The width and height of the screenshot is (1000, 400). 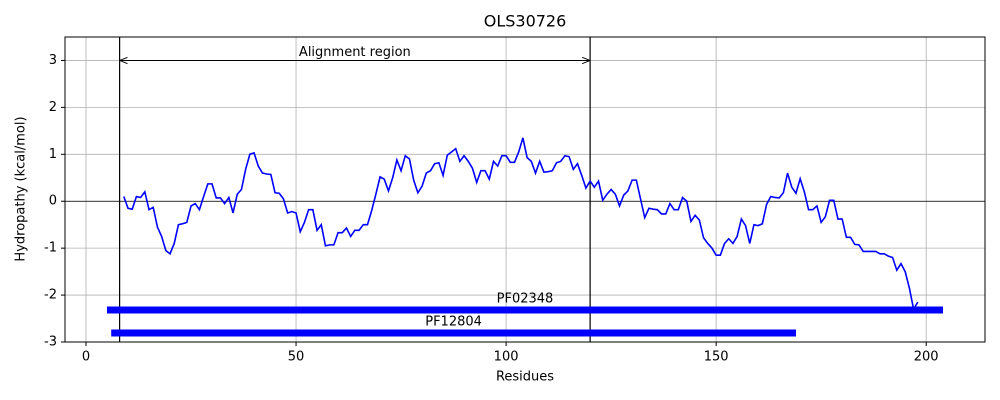 I want to click on y-tick-label: 0, so click(x=53, y=201).